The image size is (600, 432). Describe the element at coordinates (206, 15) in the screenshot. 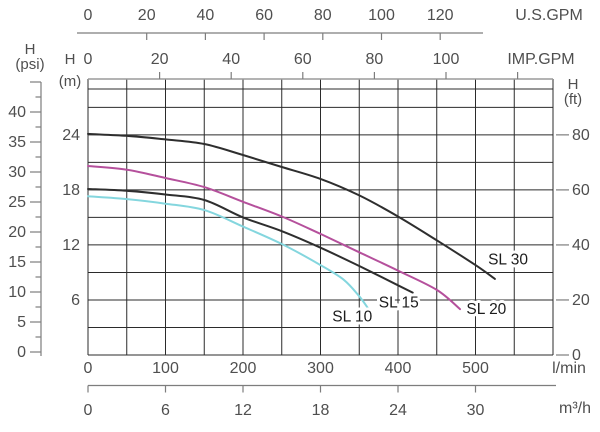

I see `us-gpm-tick-label: 40` at that location.